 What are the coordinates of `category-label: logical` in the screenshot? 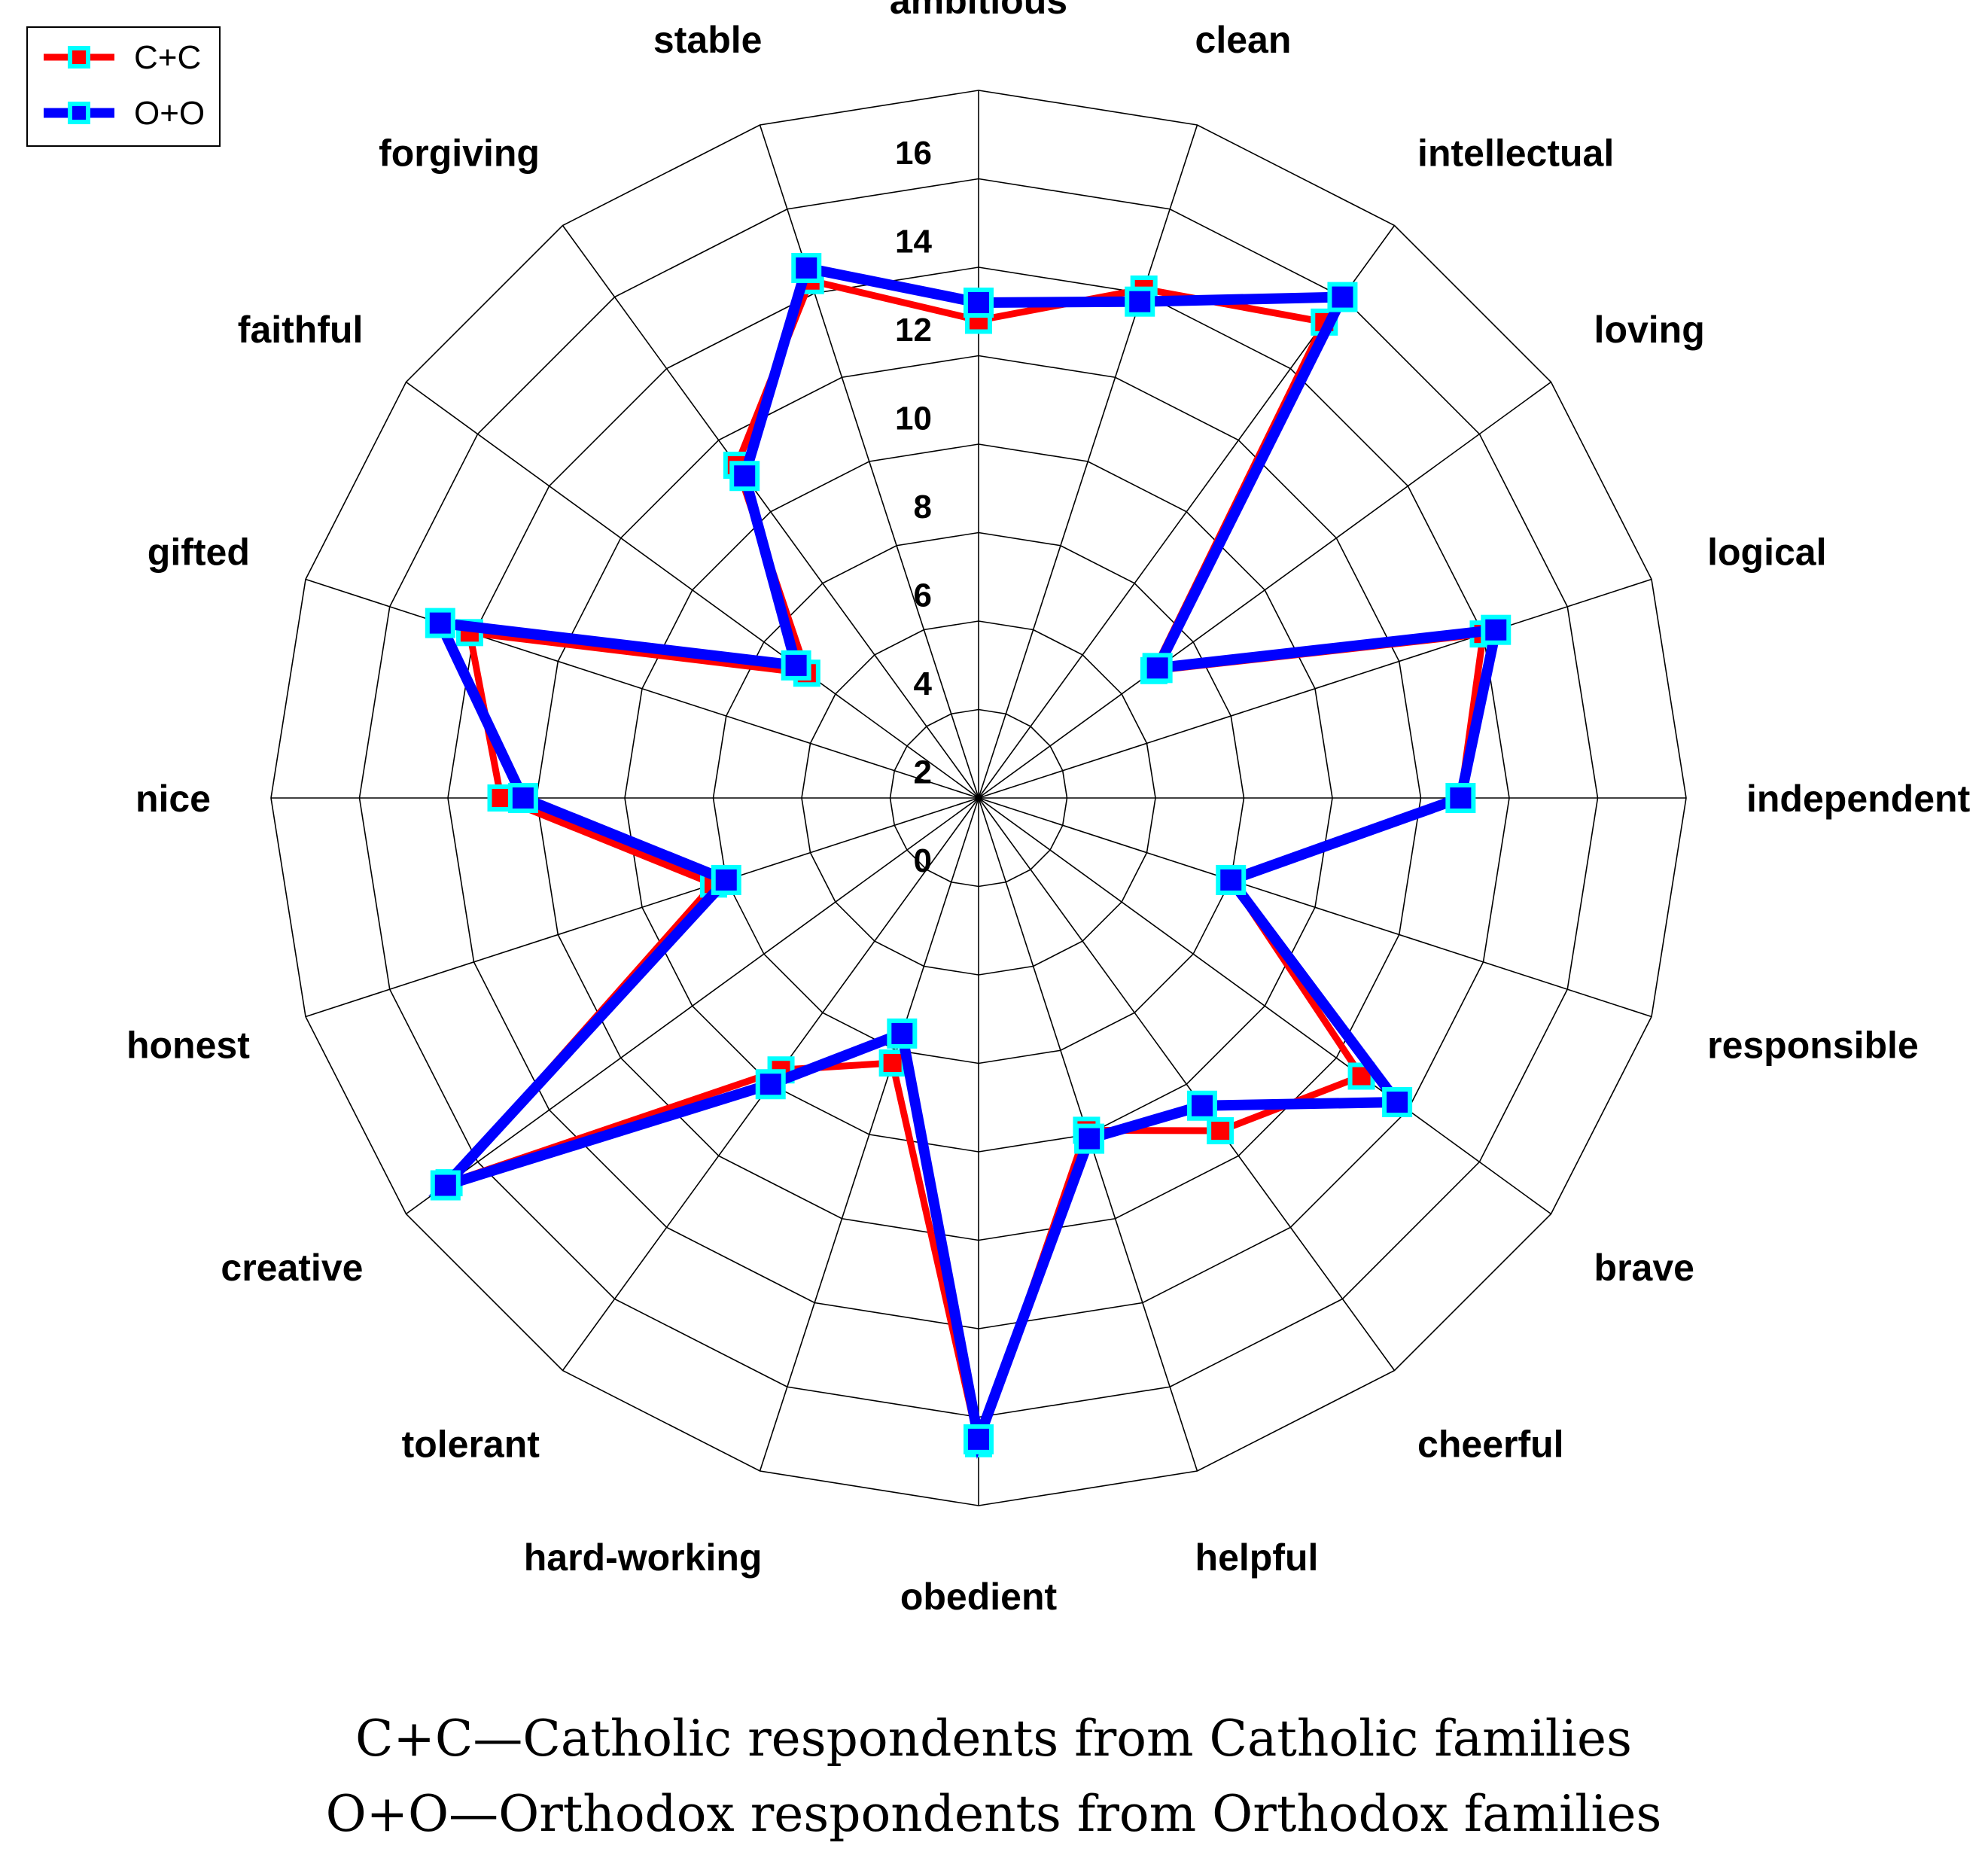 It's located at (1766, 552).